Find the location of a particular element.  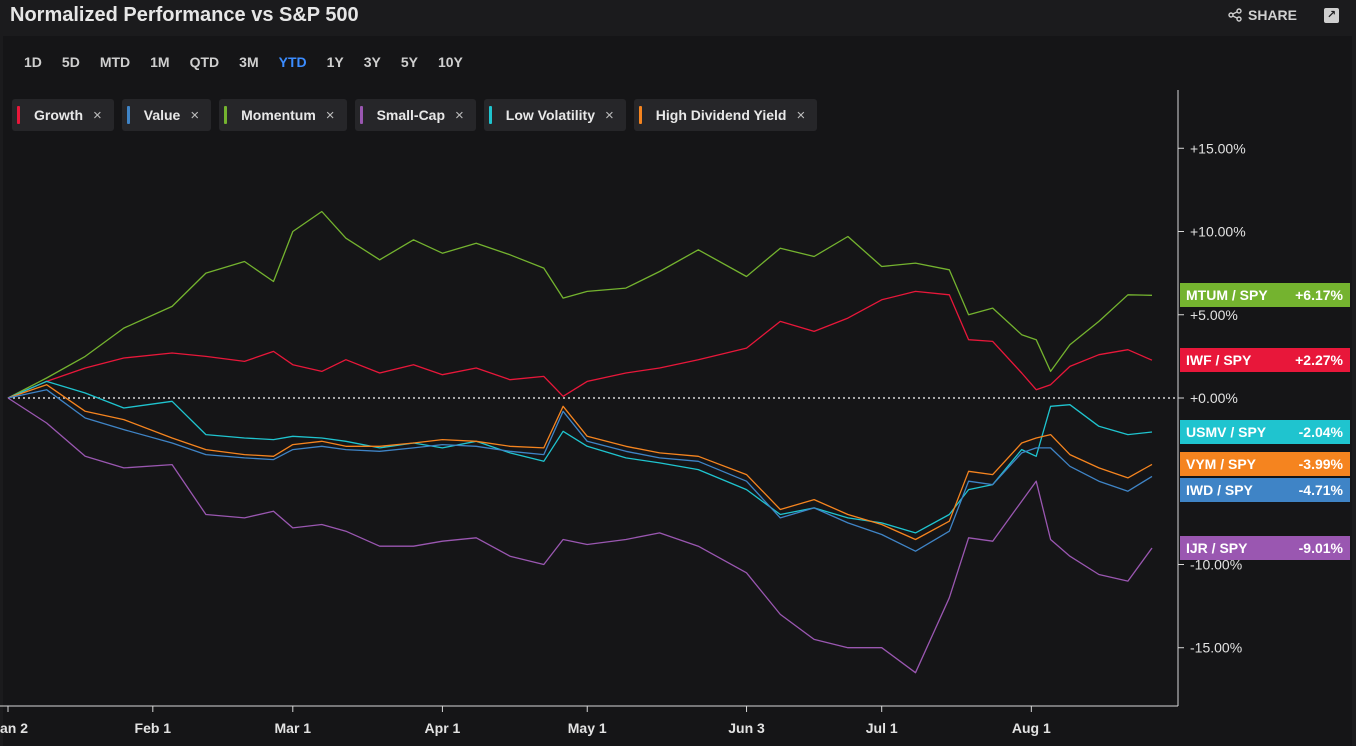

range-1y: 1Y is located at coordinates (335, 62).